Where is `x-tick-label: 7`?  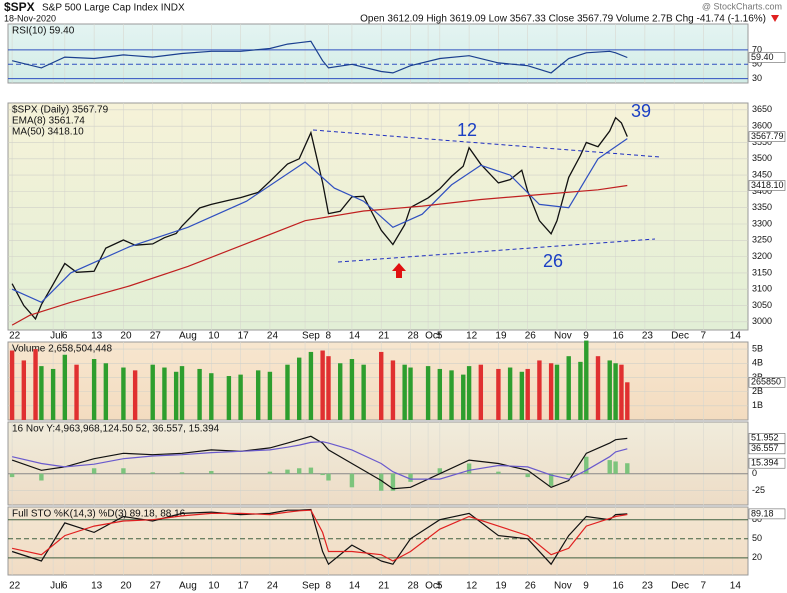 x-tick-label: 7 is located at coordinates (703, 586).